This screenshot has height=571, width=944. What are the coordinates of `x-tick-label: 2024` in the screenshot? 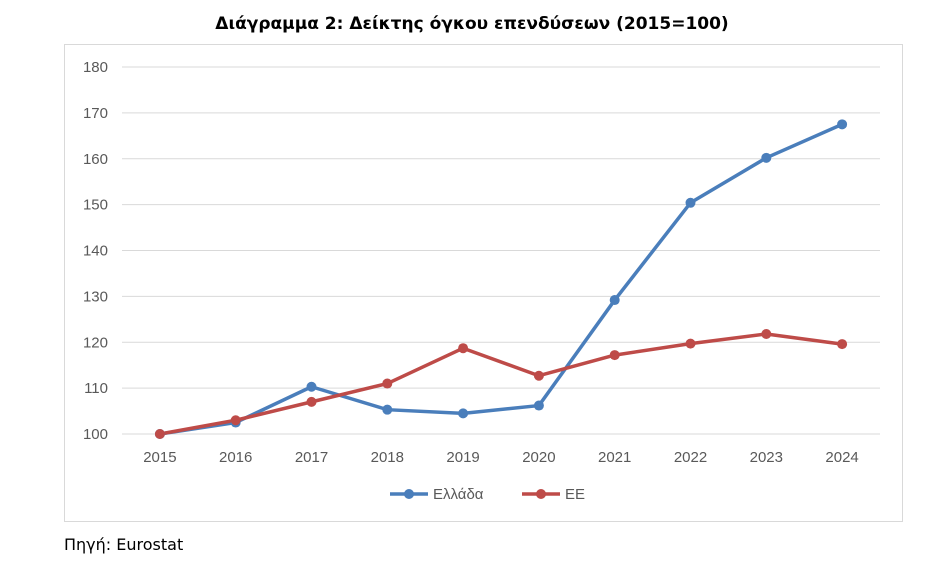 It's located at (841, 457).